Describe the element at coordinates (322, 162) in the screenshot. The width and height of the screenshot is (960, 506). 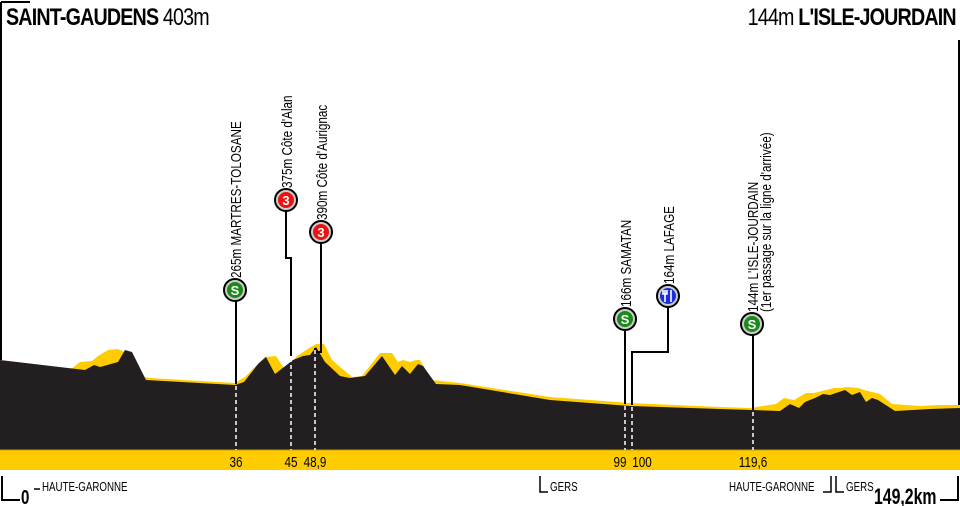
I see `marker-label: 390m Côte d'Aurignac` at that location.